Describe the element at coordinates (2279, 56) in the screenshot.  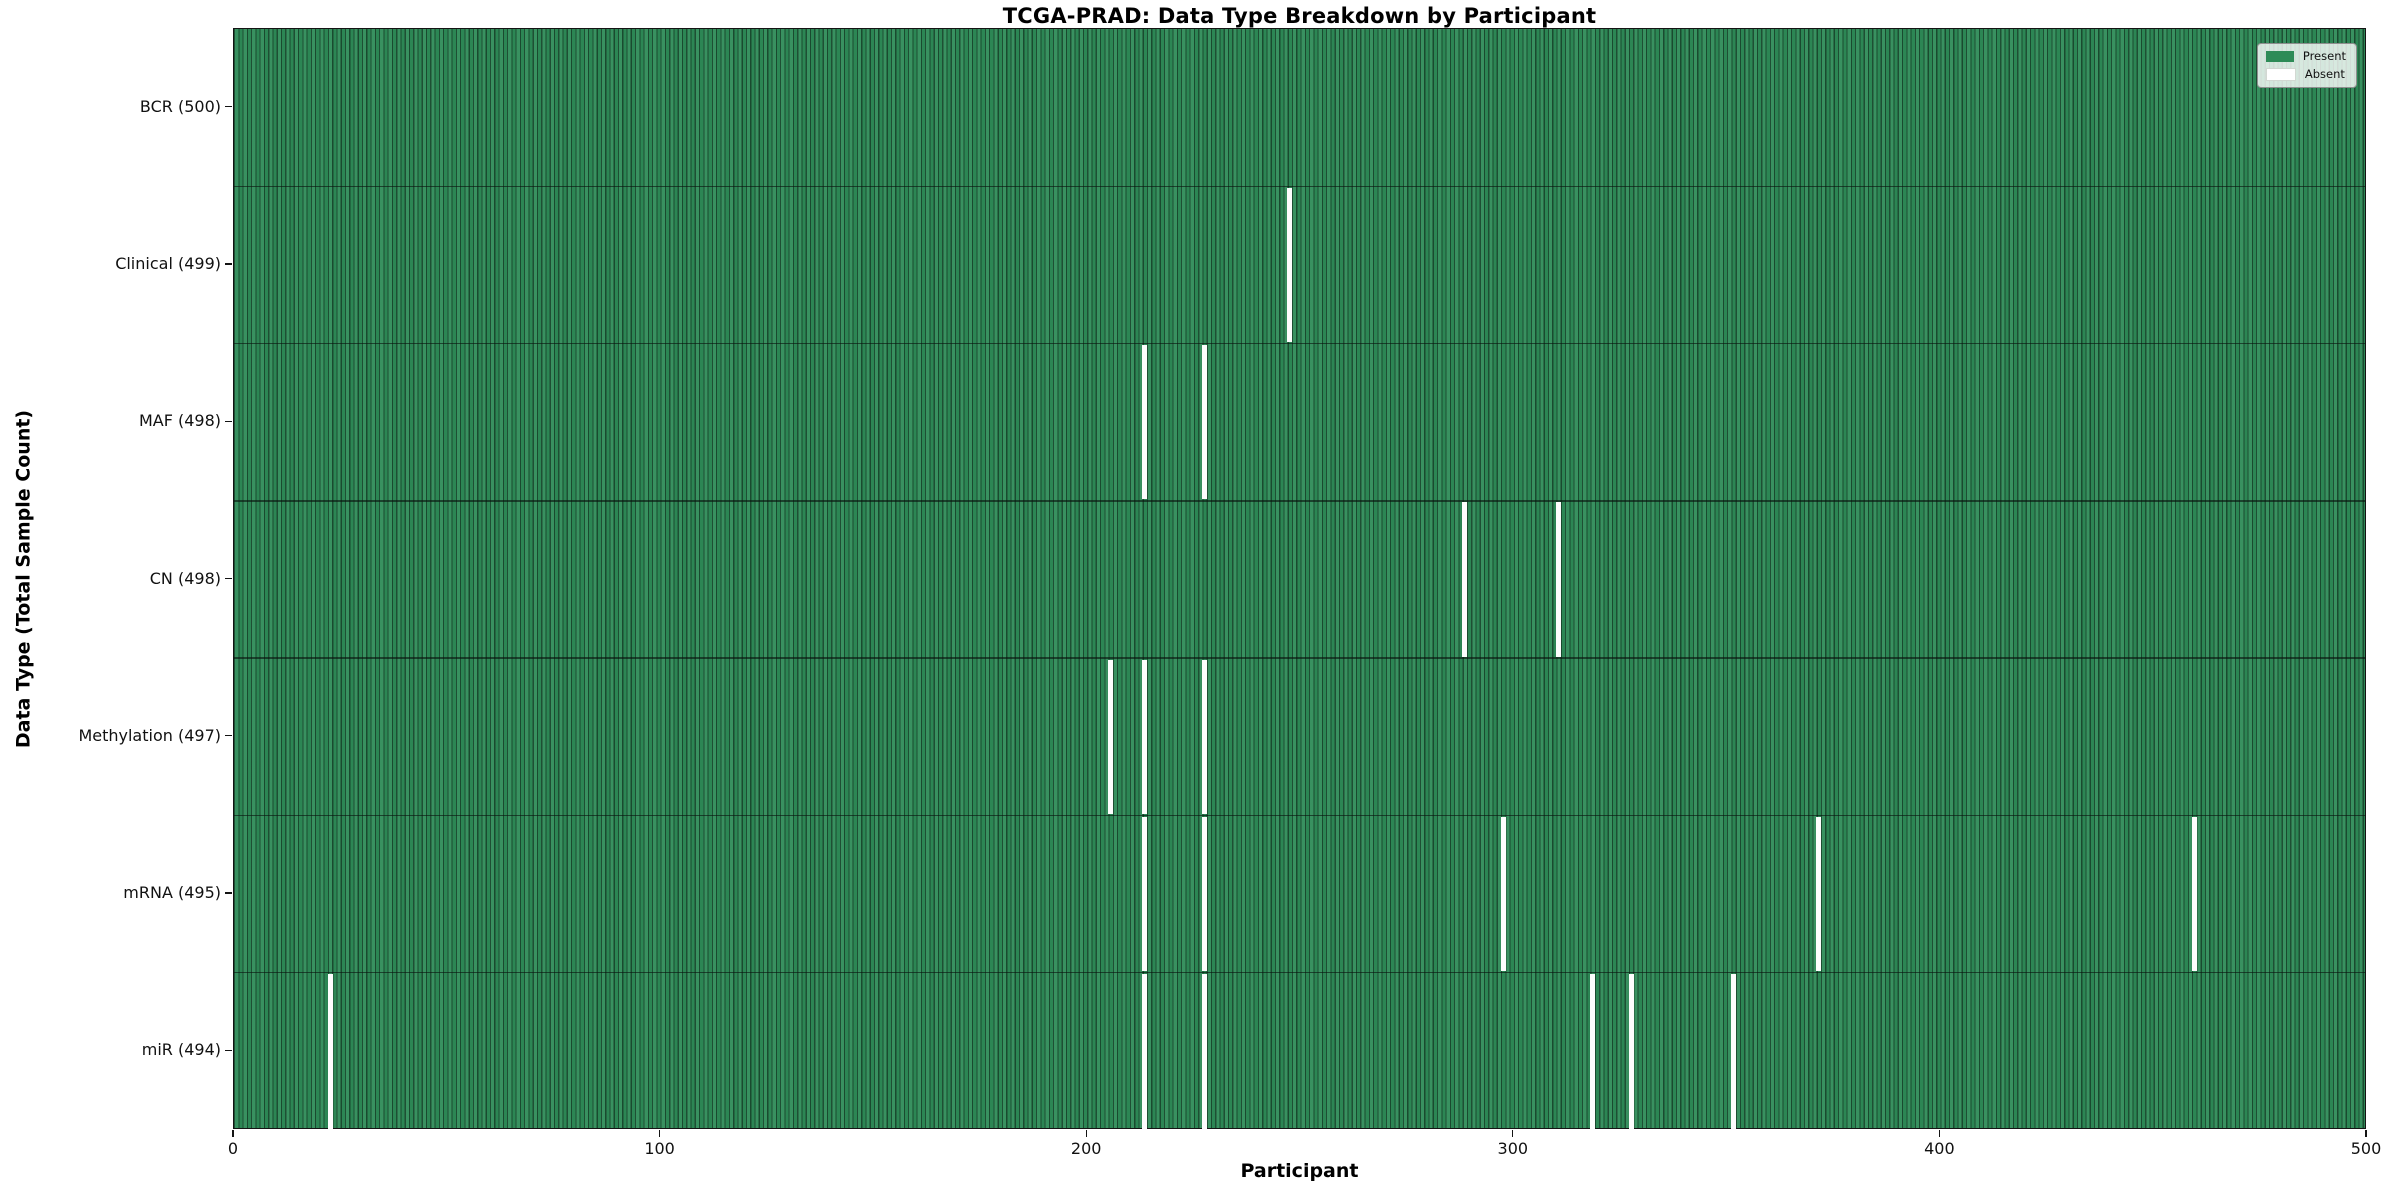
I see `present-swatch-icon` at that location.